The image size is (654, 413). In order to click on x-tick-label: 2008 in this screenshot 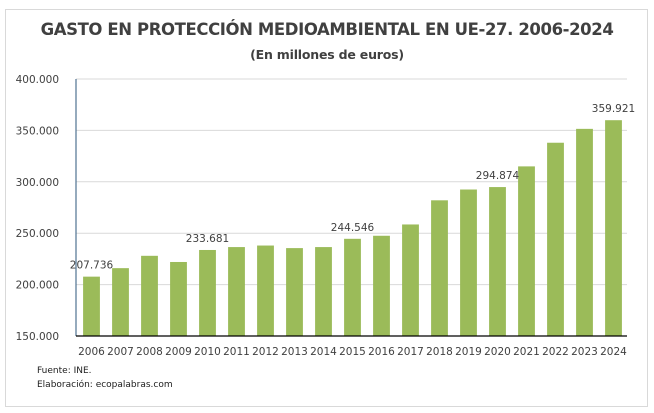, I will do `click(149, 352)`.